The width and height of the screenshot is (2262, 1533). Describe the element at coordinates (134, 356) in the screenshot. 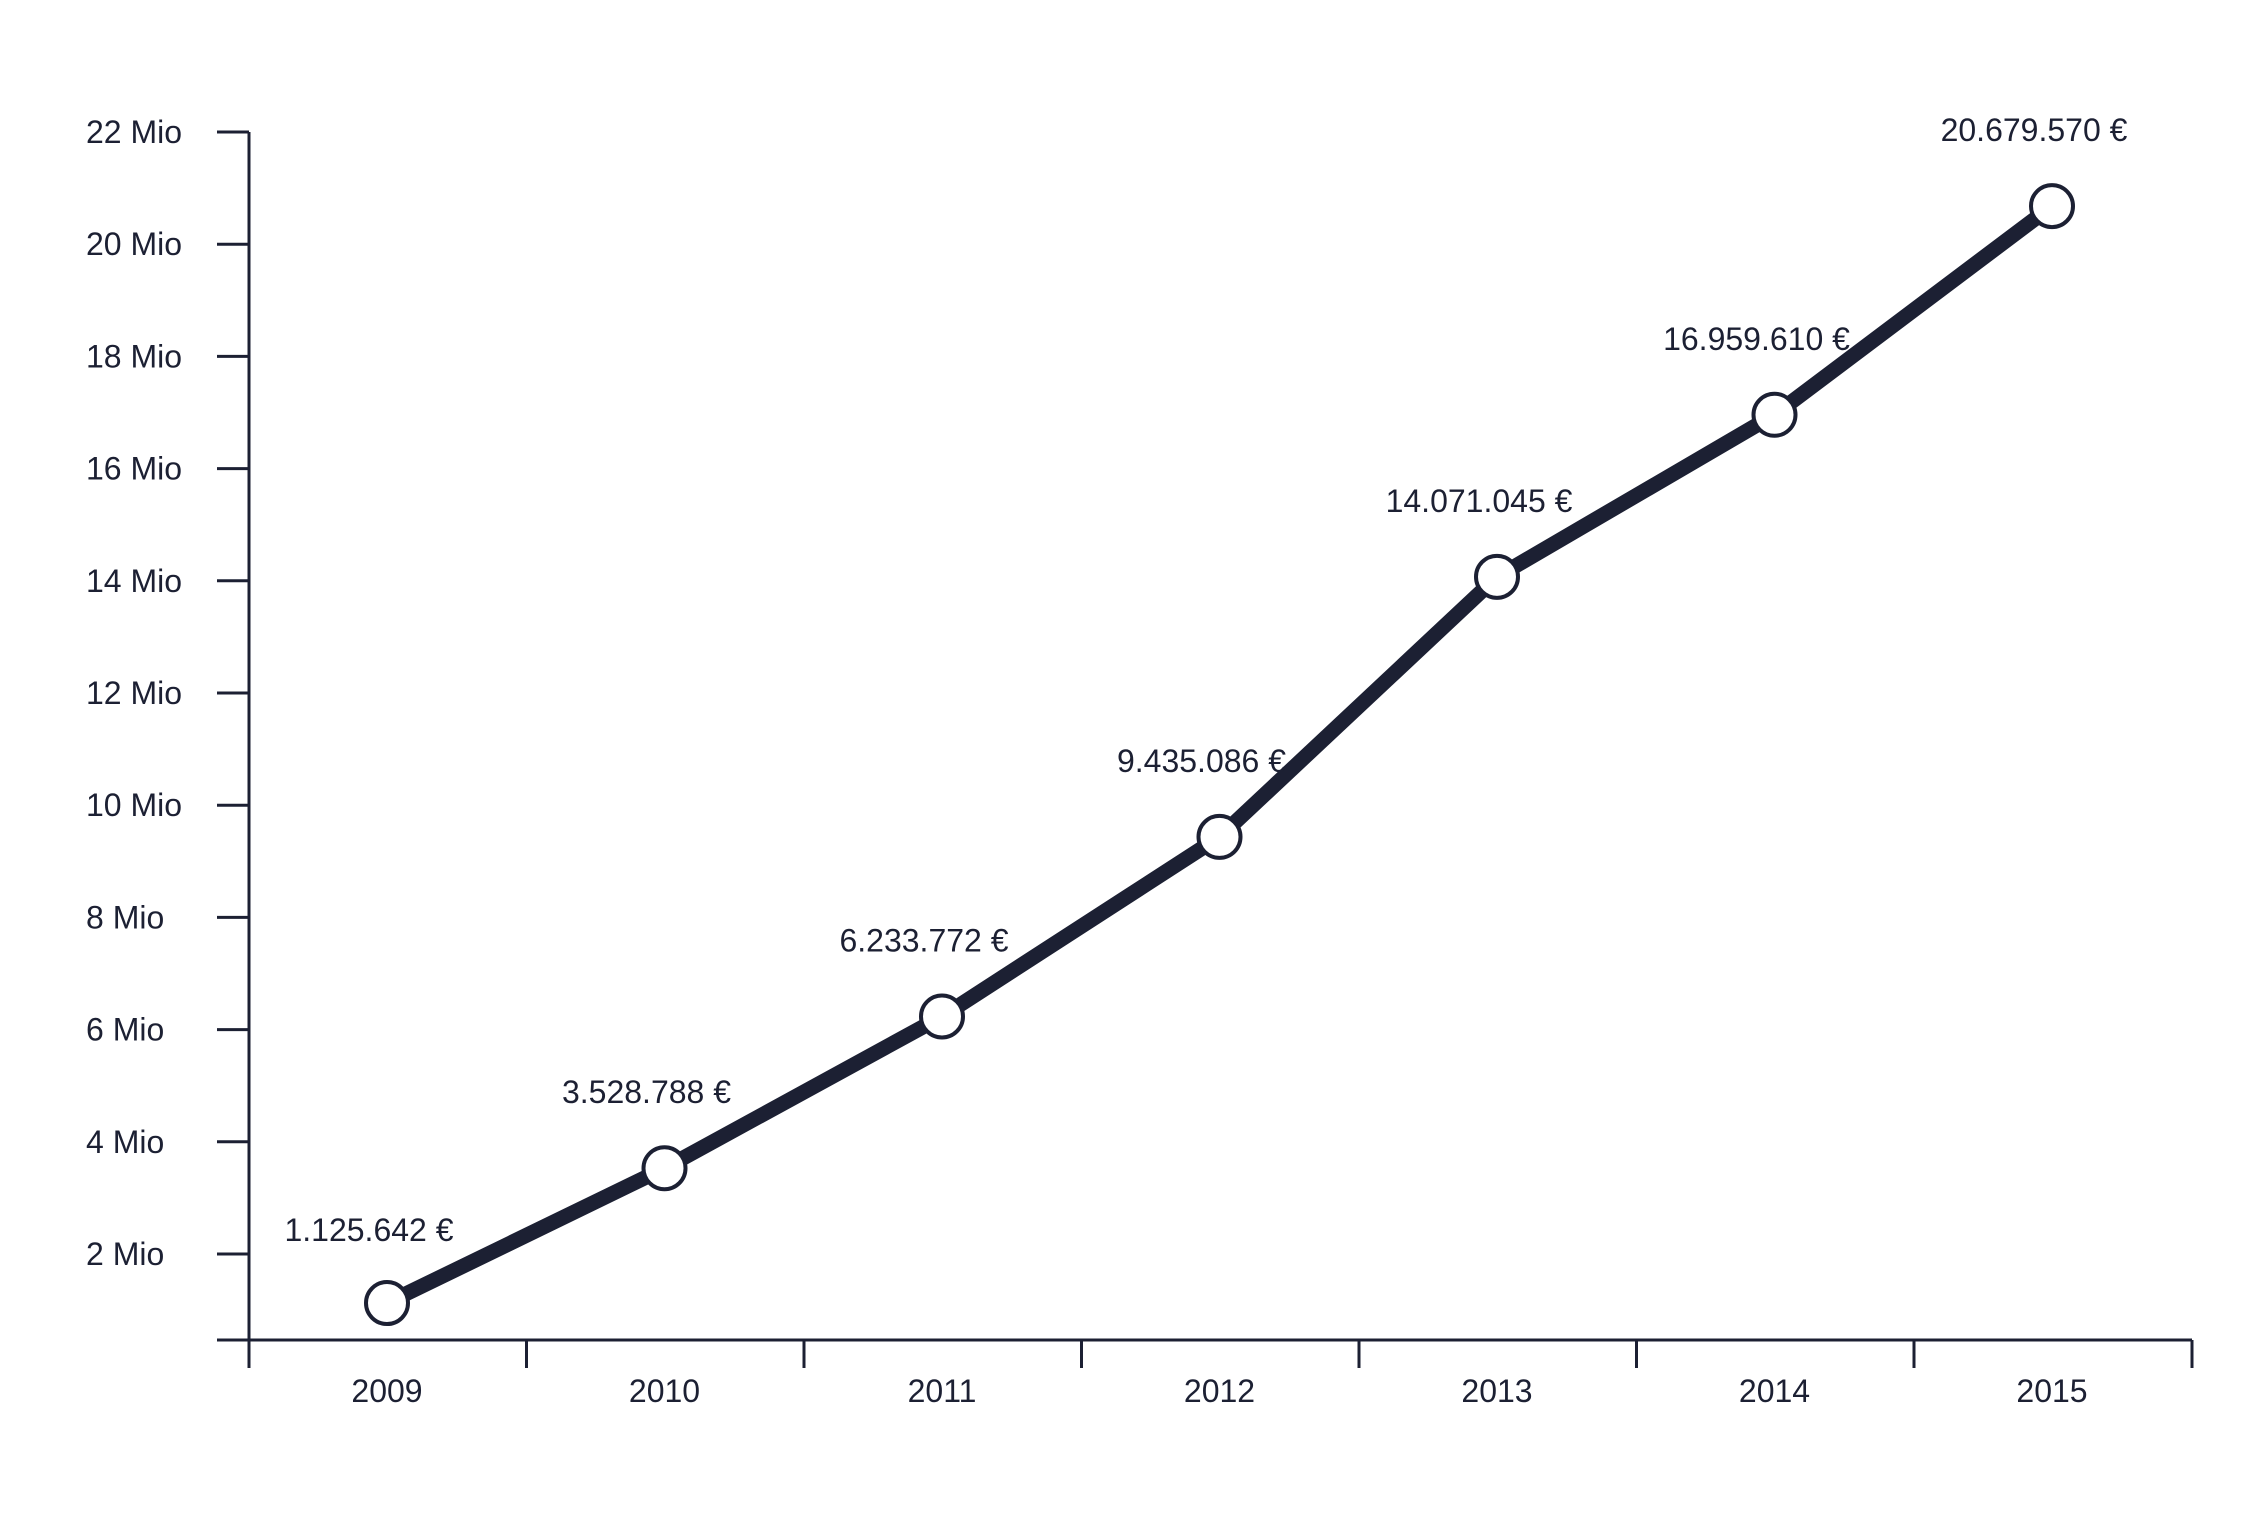

I see `y-tick-label: 18 Mio` at that location.